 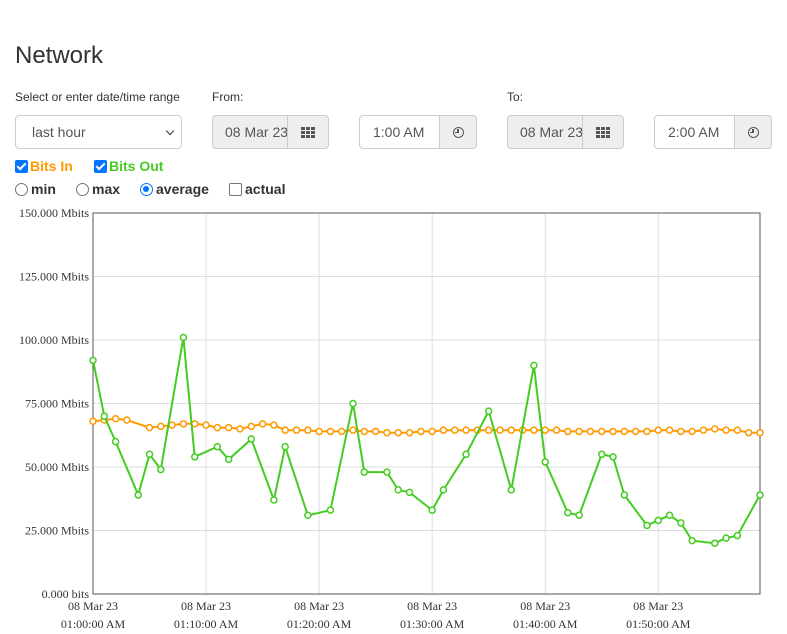 I want to click on to-time-picker-button, so click(x=753, y=132).